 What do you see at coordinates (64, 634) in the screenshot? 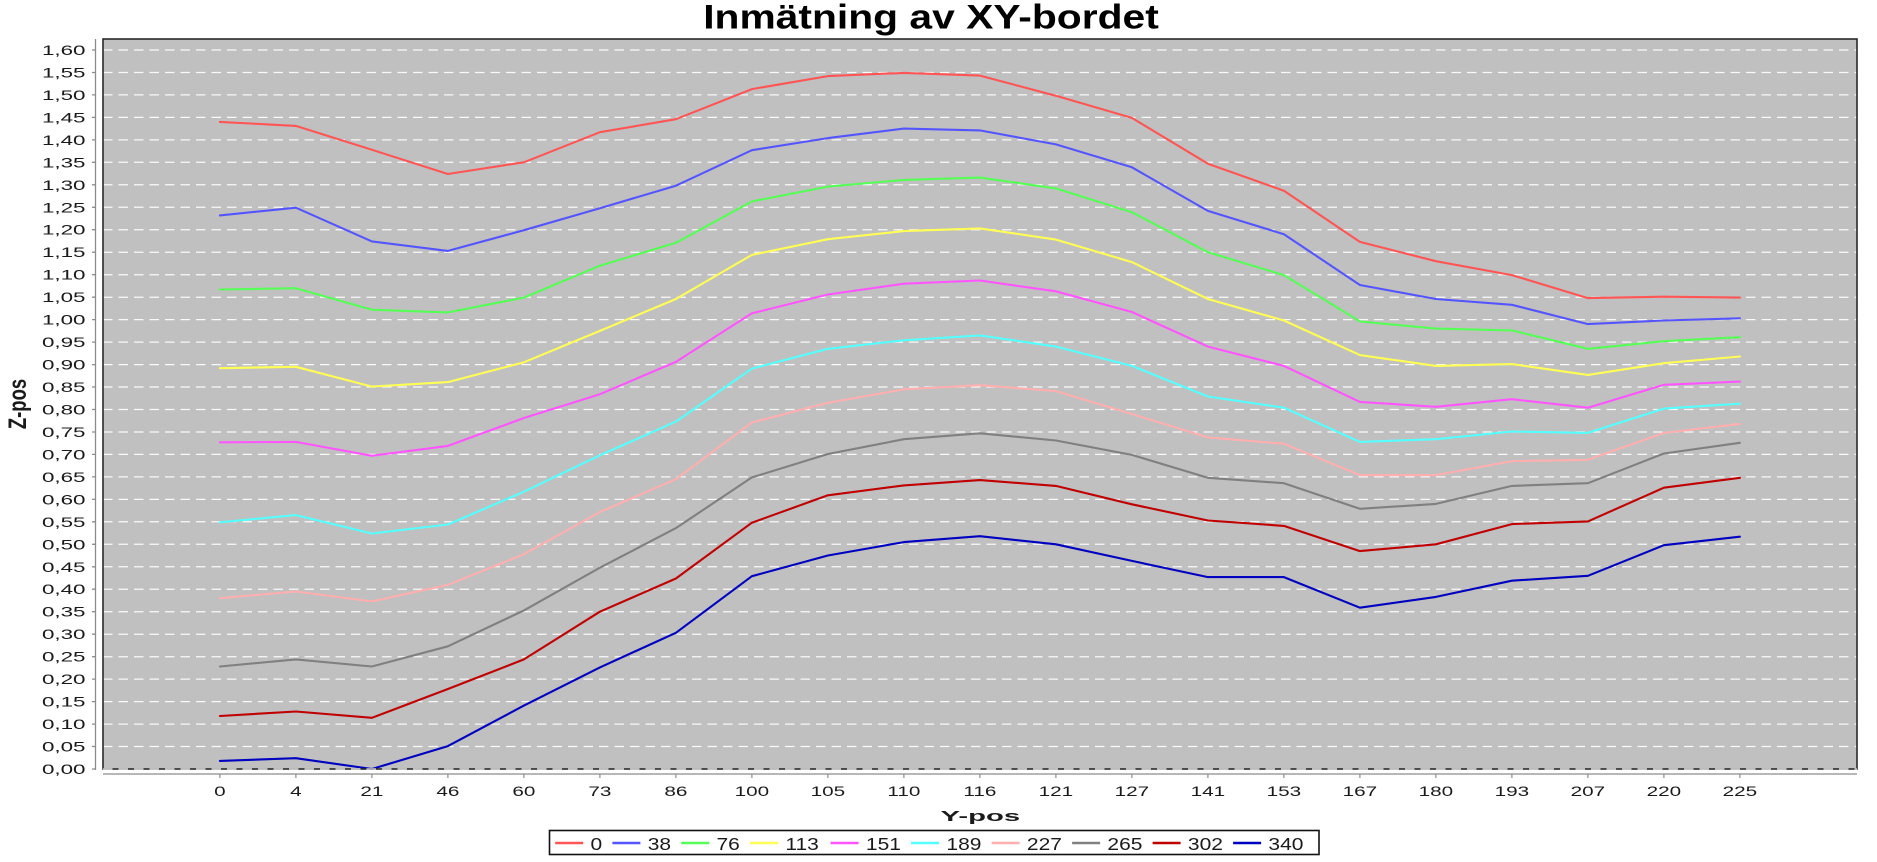
I see `svg-text: 0,30` at bounding box center [64, 634].